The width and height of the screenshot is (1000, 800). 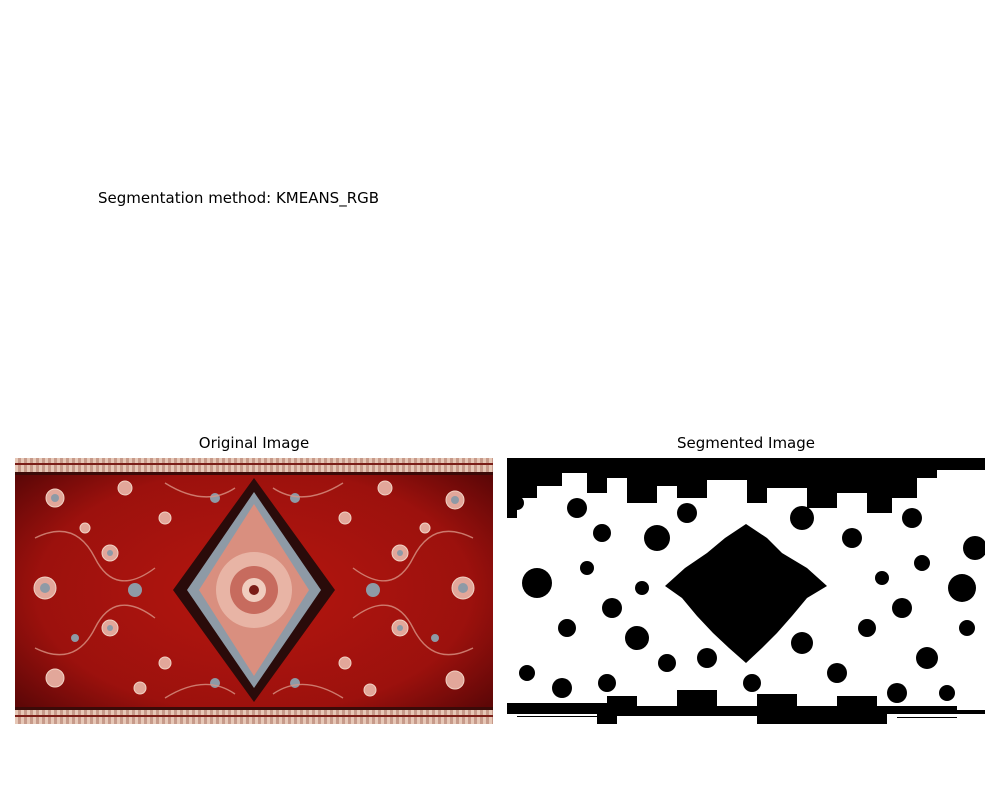 What do you see at coordinates (239, 198) in the screenshot?
I see `segmentation-method-label: Segmentation method: KMEANS_RGB` at bounding box center [239, 198].